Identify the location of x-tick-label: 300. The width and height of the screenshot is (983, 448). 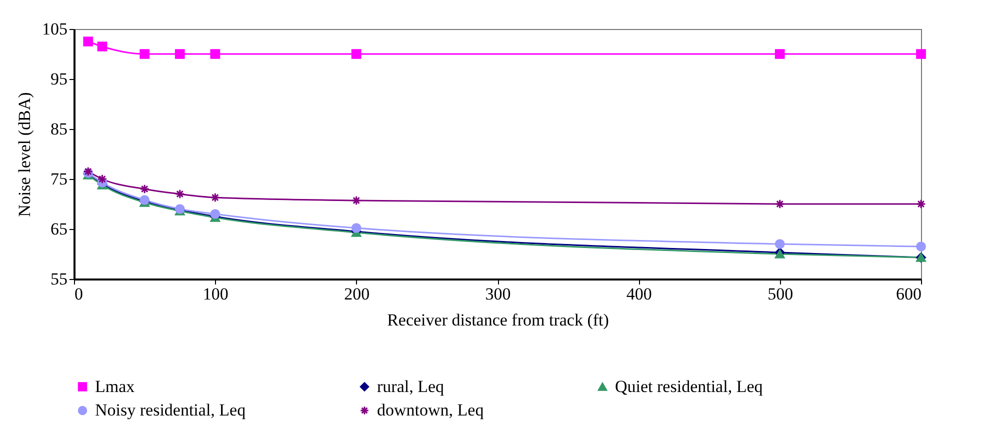
(498, 294).